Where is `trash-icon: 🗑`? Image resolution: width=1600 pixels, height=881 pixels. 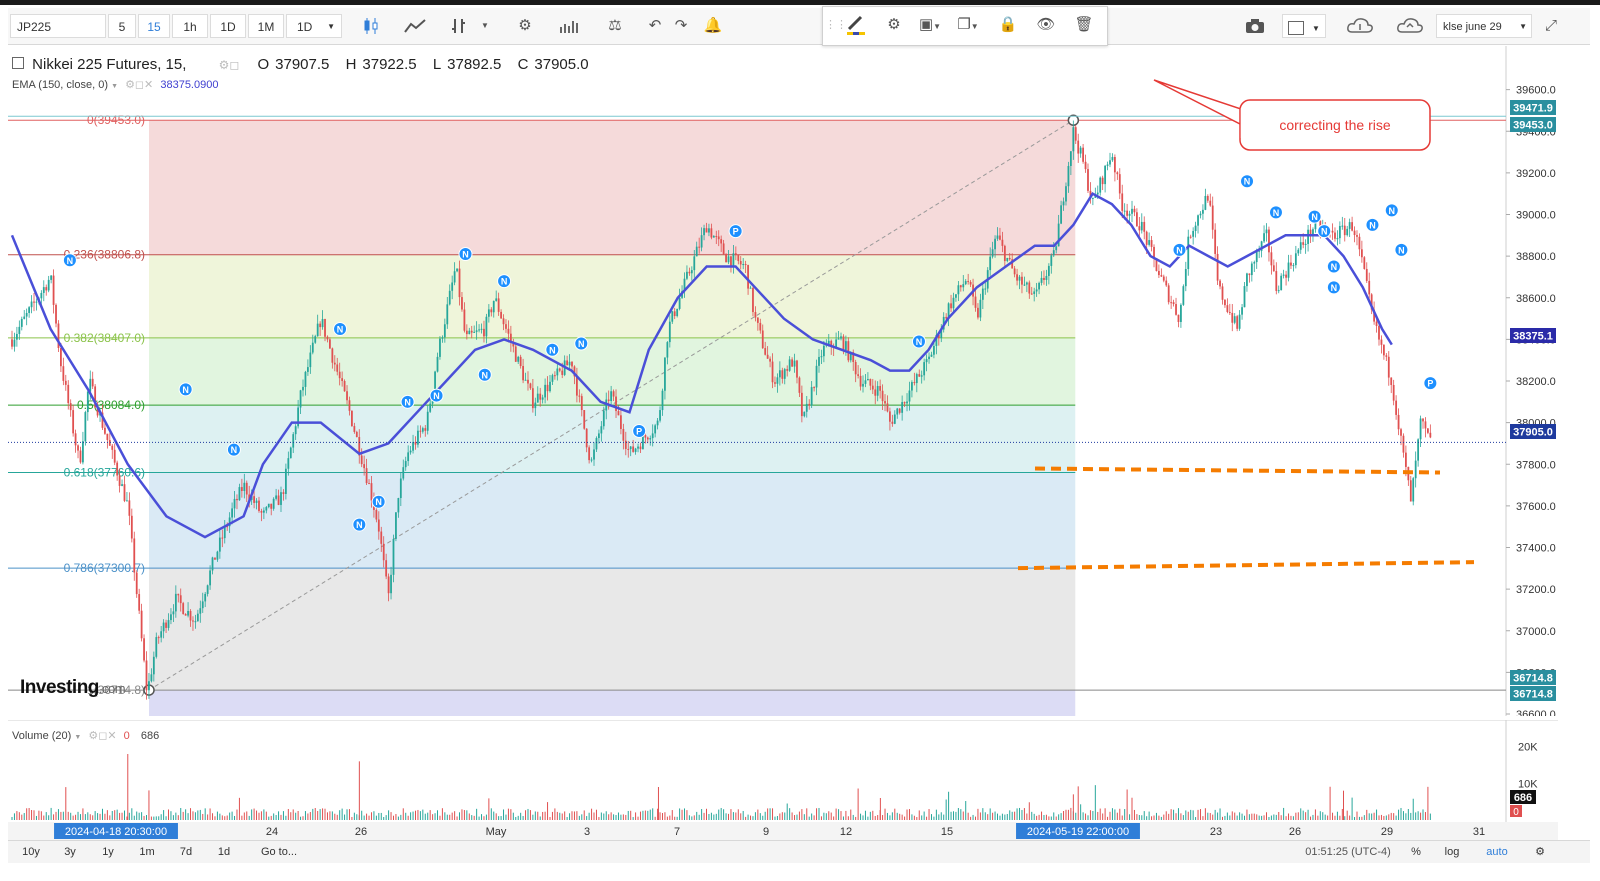
trash-icon: 🗑 is located at coordinates (1084, 24).